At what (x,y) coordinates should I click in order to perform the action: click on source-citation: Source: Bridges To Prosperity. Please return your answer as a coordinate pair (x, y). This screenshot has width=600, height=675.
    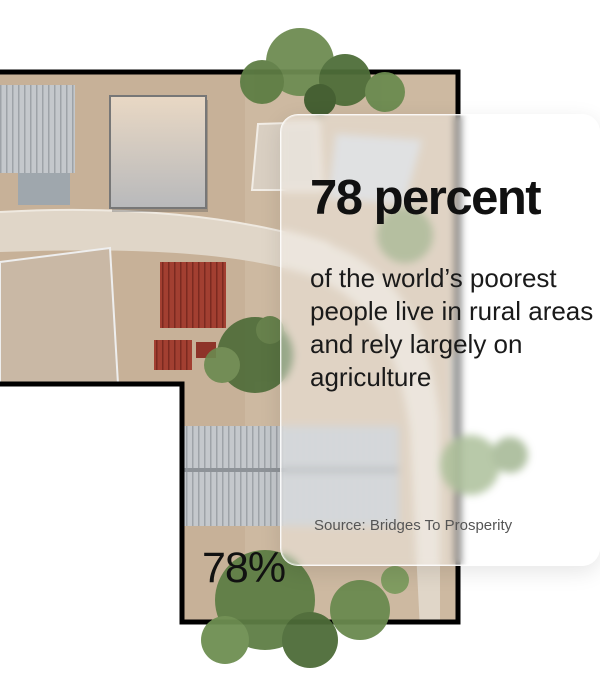
    Looking at the image, I should click on (413, 525).